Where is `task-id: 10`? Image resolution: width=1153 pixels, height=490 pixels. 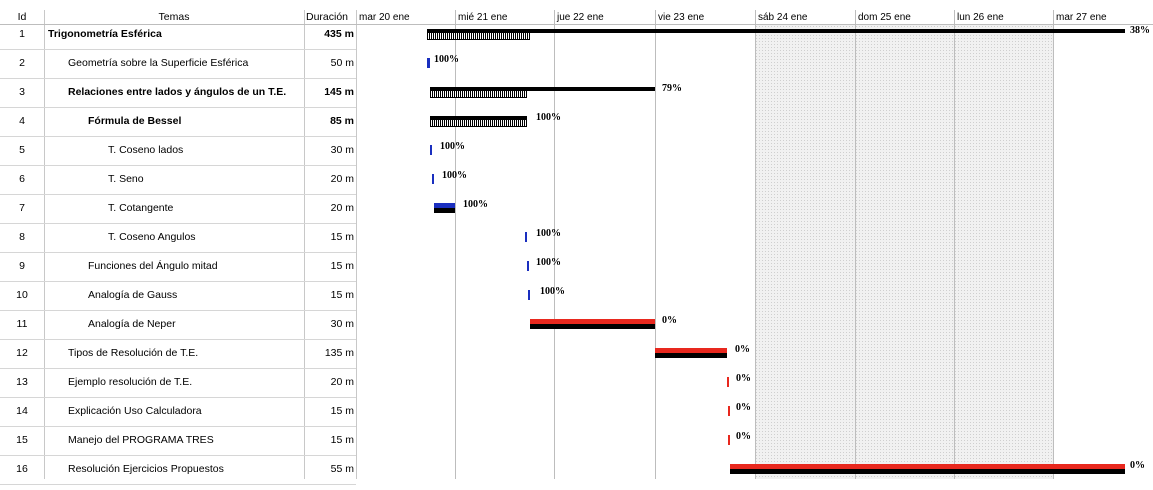 task-id: 10 is located at coordinates (22, 295).